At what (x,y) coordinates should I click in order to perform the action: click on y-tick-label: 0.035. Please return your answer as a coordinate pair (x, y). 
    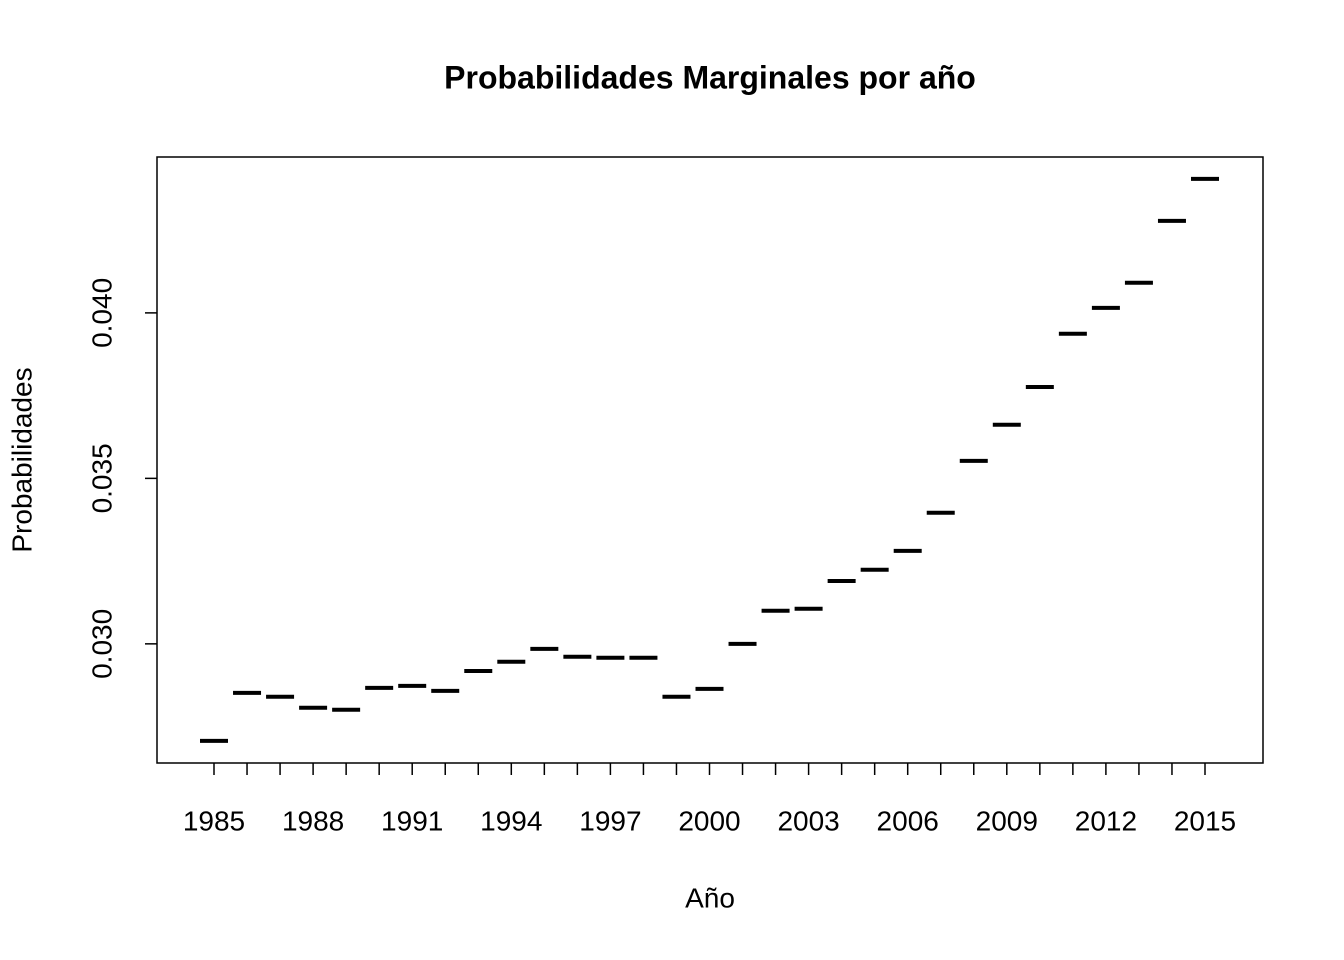
    Looking at the image, I should click on (101, 478).